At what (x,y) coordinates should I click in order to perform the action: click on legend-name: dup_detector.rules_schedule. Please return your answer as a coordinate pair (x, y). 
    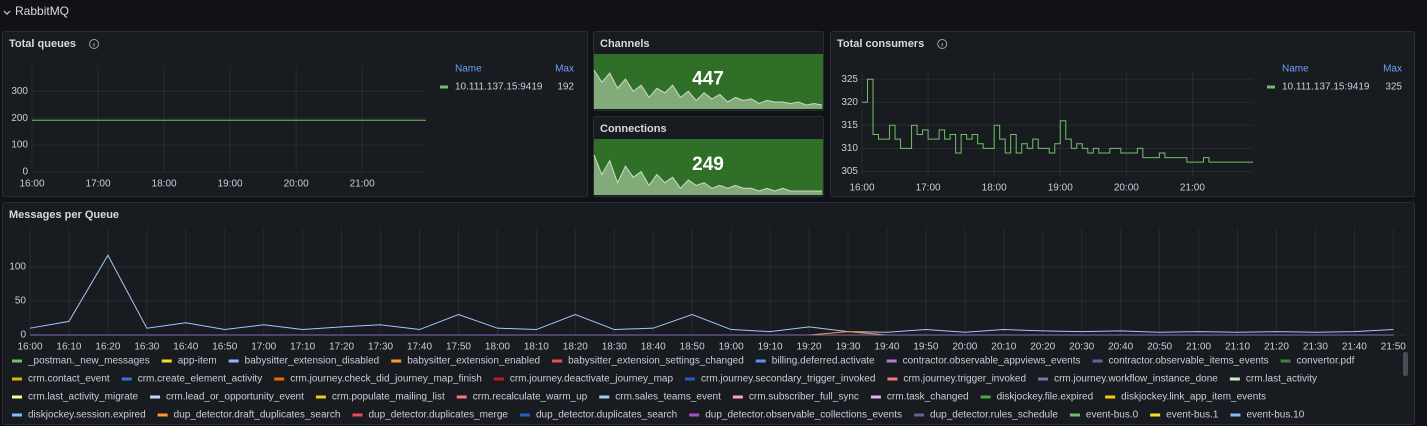
    Looking at the image, I should click on (994, 415).